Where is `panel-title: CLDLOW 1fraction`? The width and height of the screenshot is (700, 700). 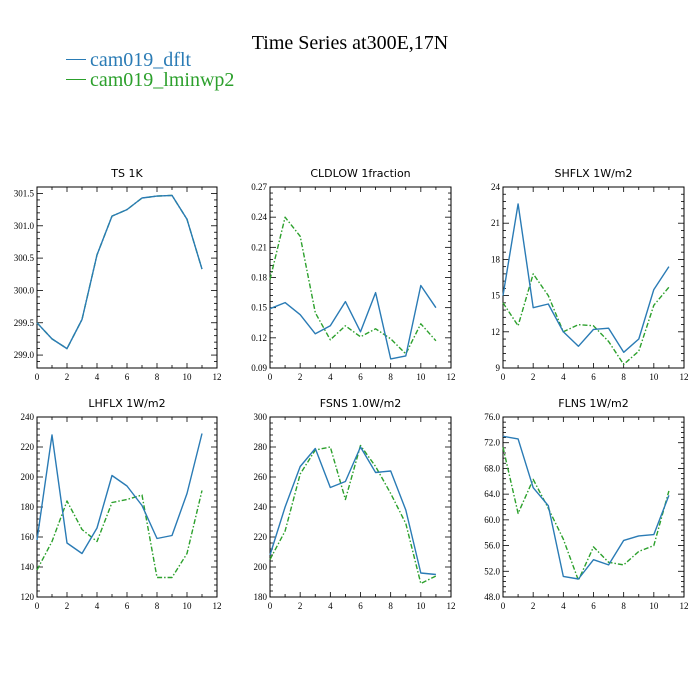 panel-title: CLDLOW 1fraction is located at coordinates (360, 173).